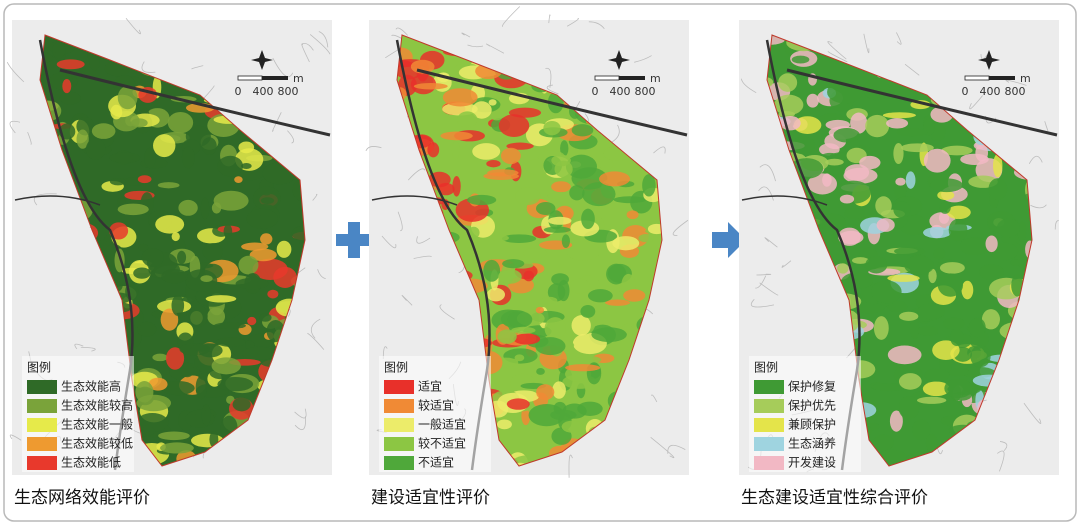  I want to click on legend-label: 生态效能较高, so click(97, 405).